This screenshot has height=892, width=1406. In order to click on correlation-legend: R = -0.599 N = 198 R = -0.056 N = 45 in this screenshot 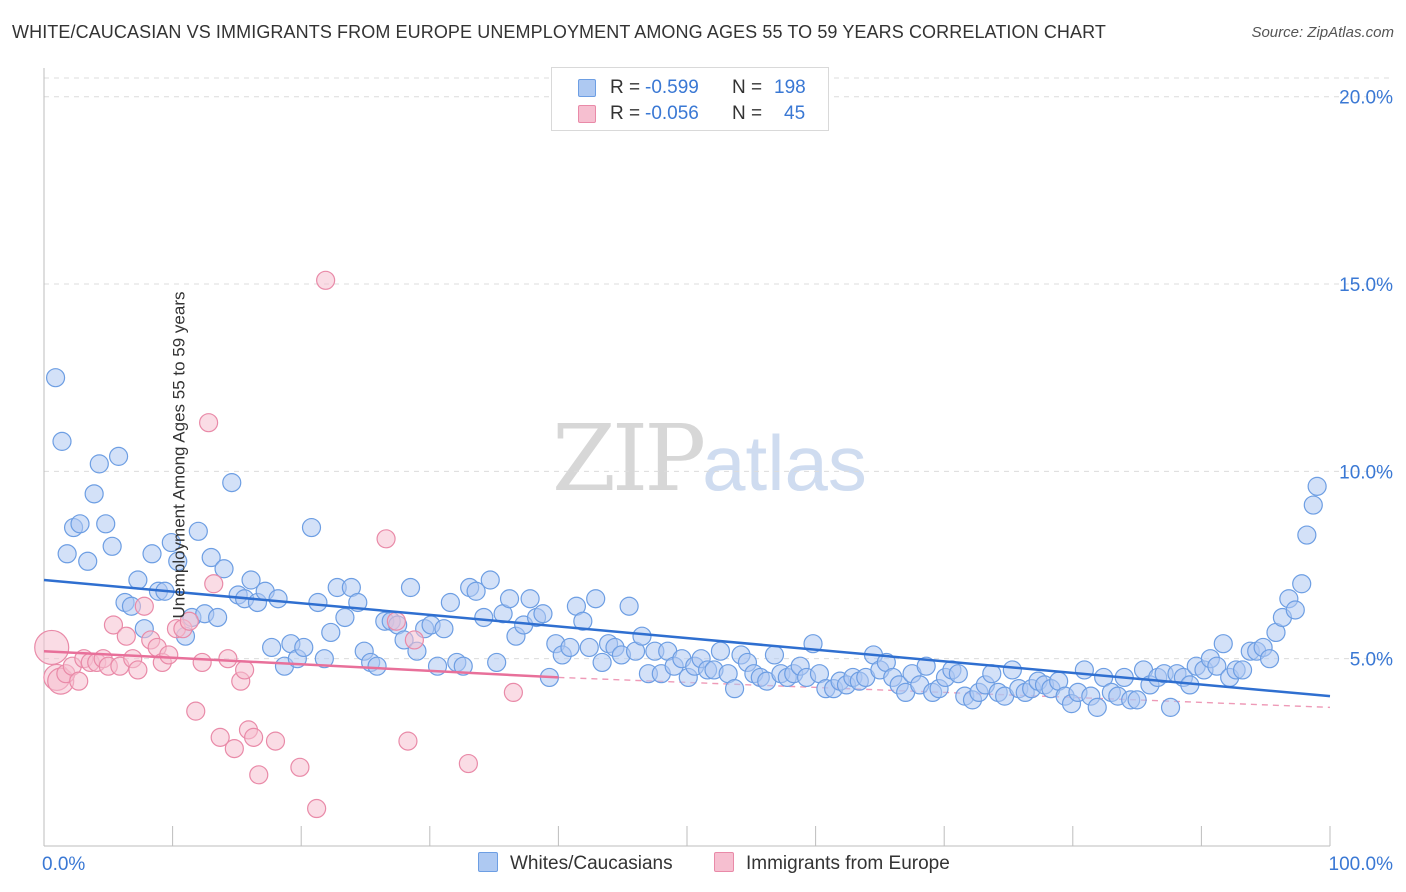, I will do `click(690, 99)`.